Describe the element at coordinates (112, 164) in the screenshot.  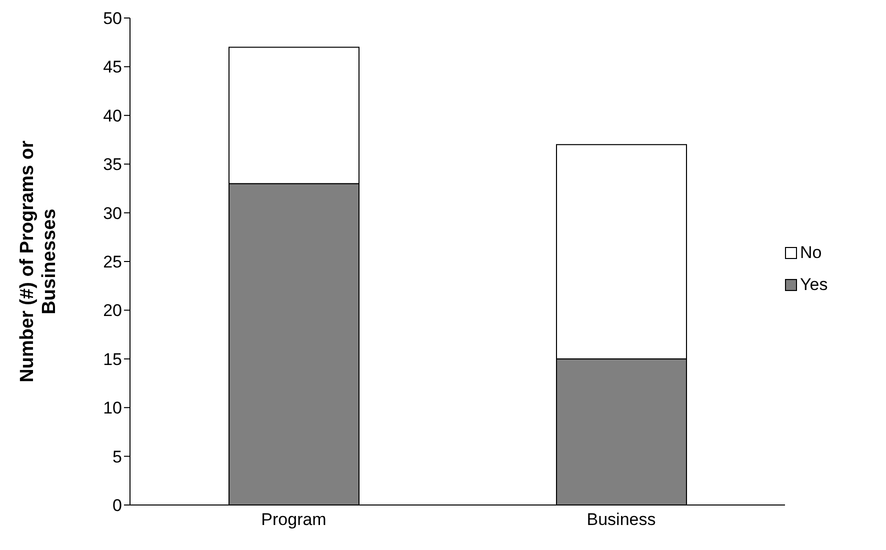
I see `y-tick-label: 35` at that location.